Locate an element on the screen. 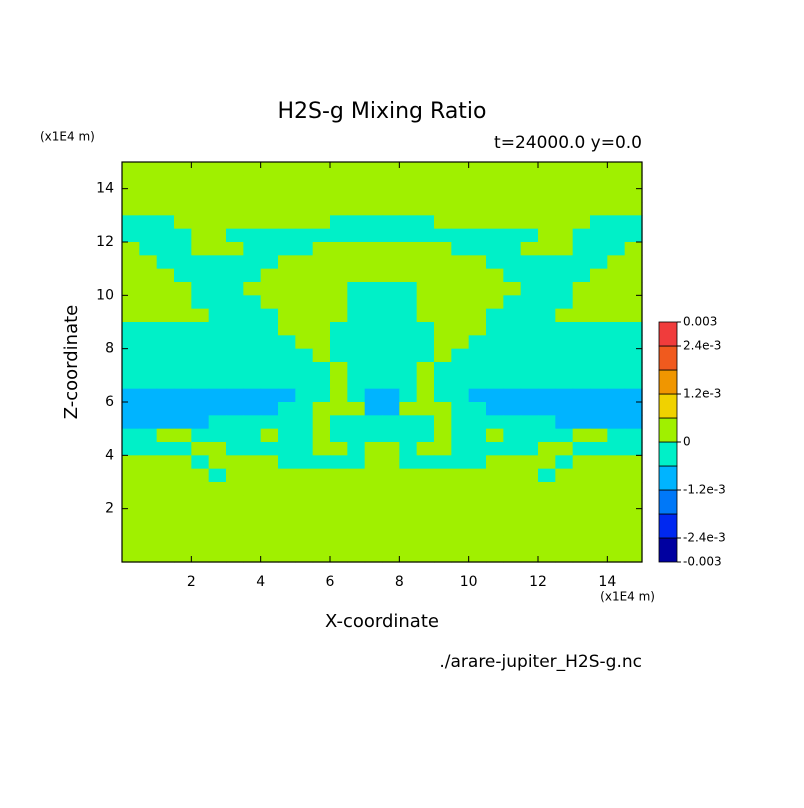  colorbar-band is located at coordinates (668, 550).